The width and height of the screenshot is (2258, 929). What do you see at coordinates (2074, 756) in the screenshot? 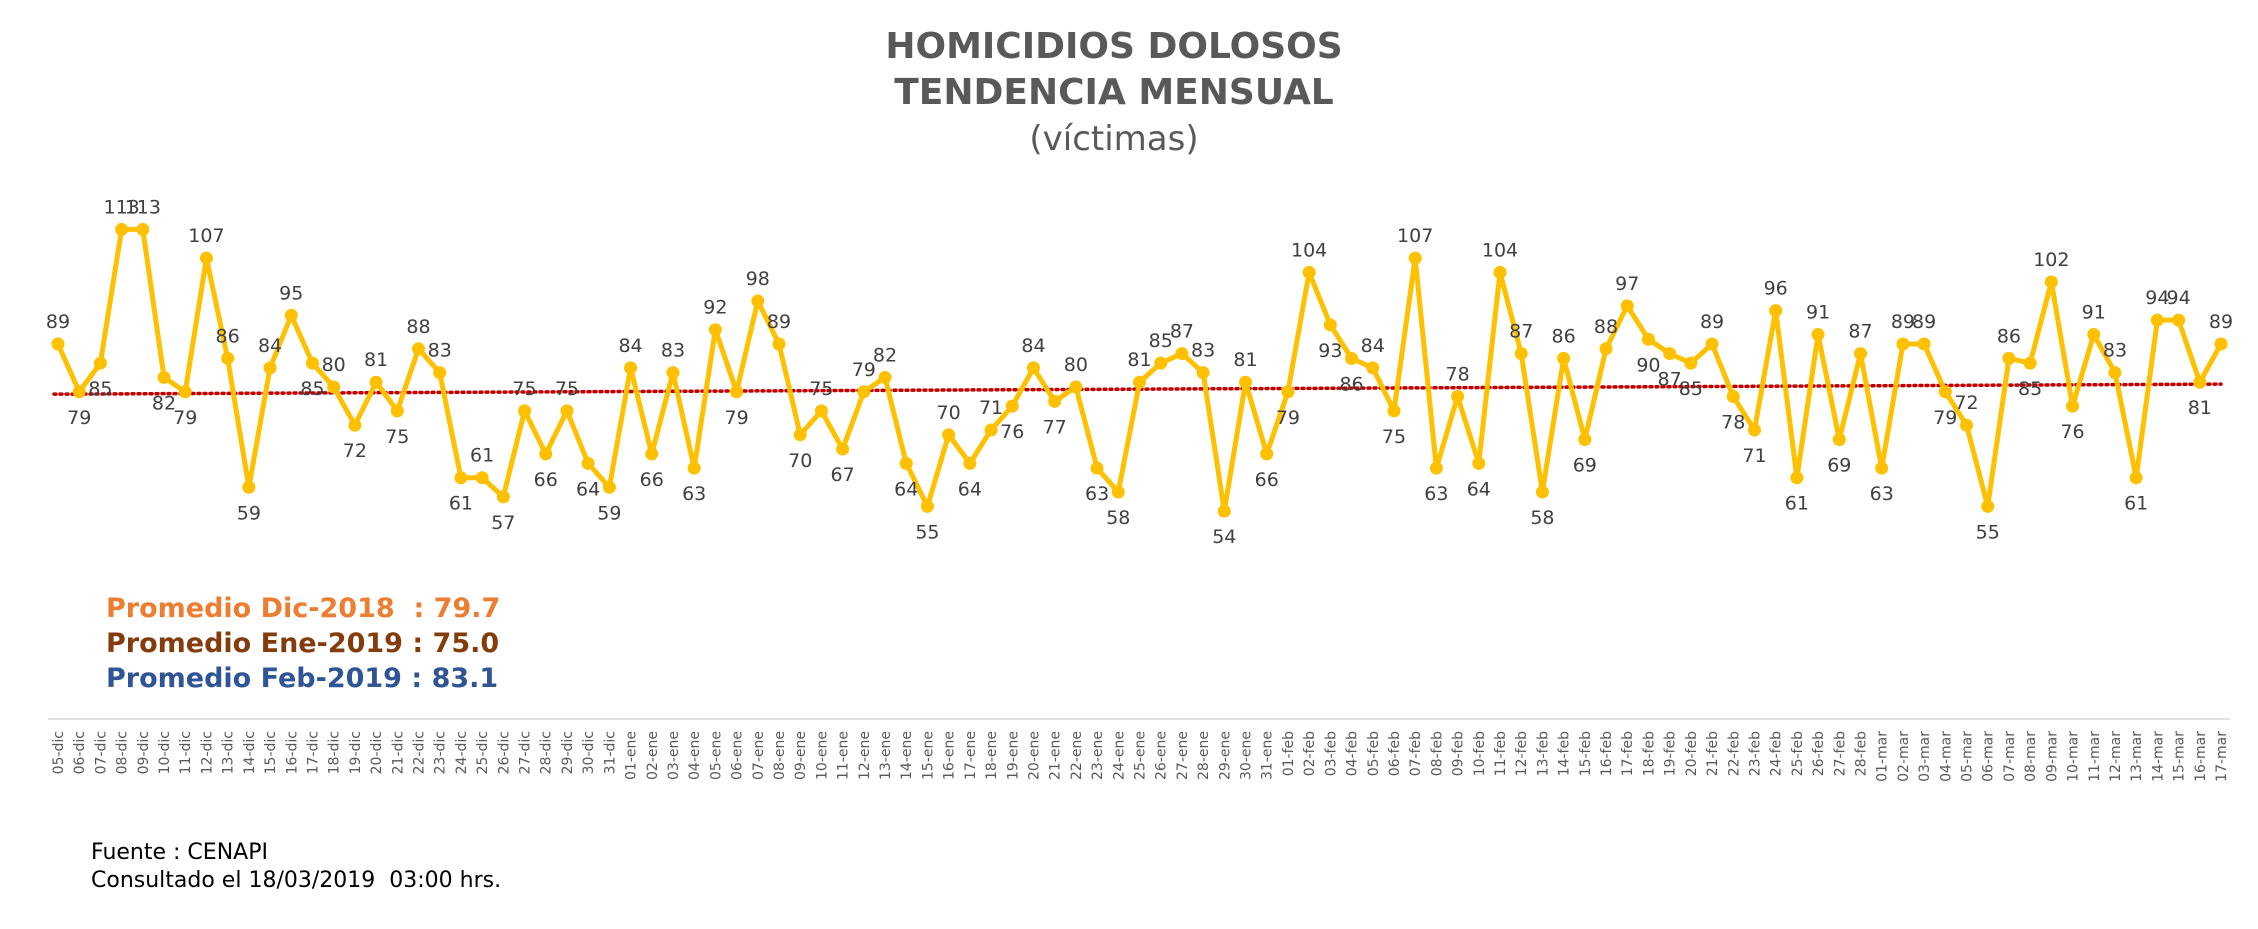
I see `x-tick-label: 10-mar` at bounding box center [2074, 756].